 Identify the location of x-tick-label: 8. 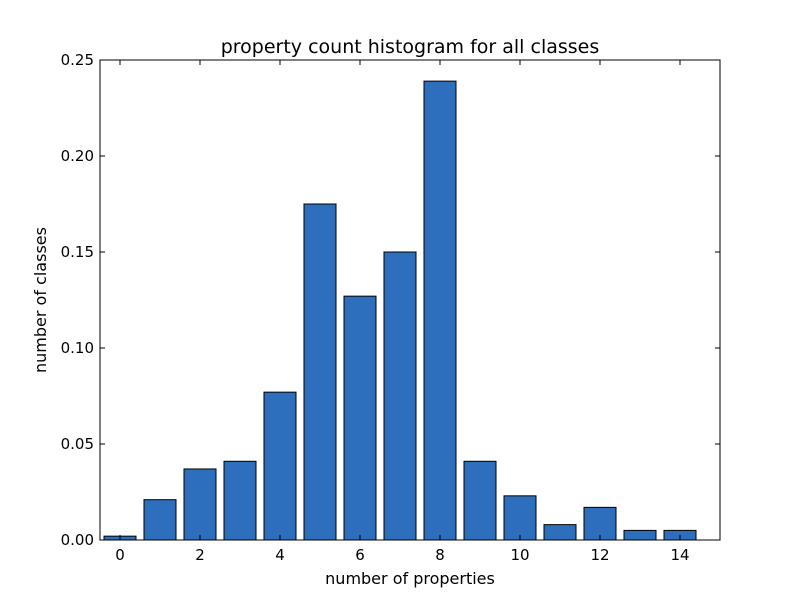
(440, 555).